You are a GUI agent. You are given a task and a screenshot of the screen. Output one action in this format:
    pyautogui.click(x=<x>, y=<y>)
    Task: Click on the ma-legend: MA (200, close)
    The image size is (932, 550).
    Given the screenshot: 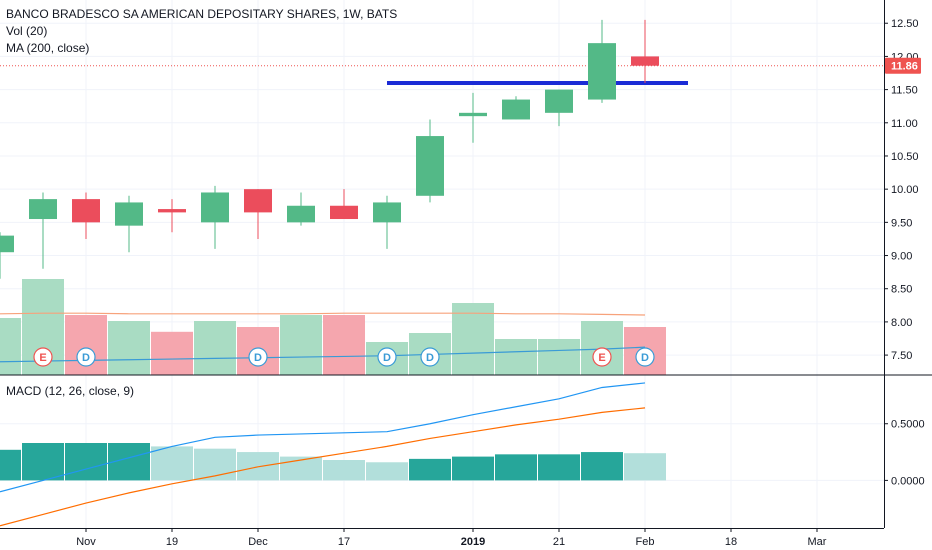 What is the action you would take?
    pyautogui.click(x=48, y=48)
    